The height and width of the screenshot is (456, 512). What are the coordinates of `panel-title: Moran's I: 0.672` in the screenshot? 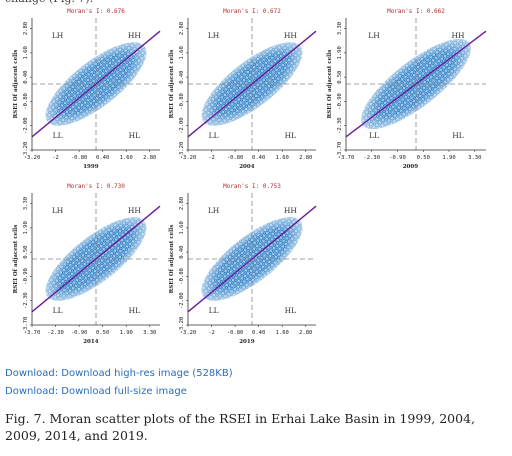 It's located at (252, 11).